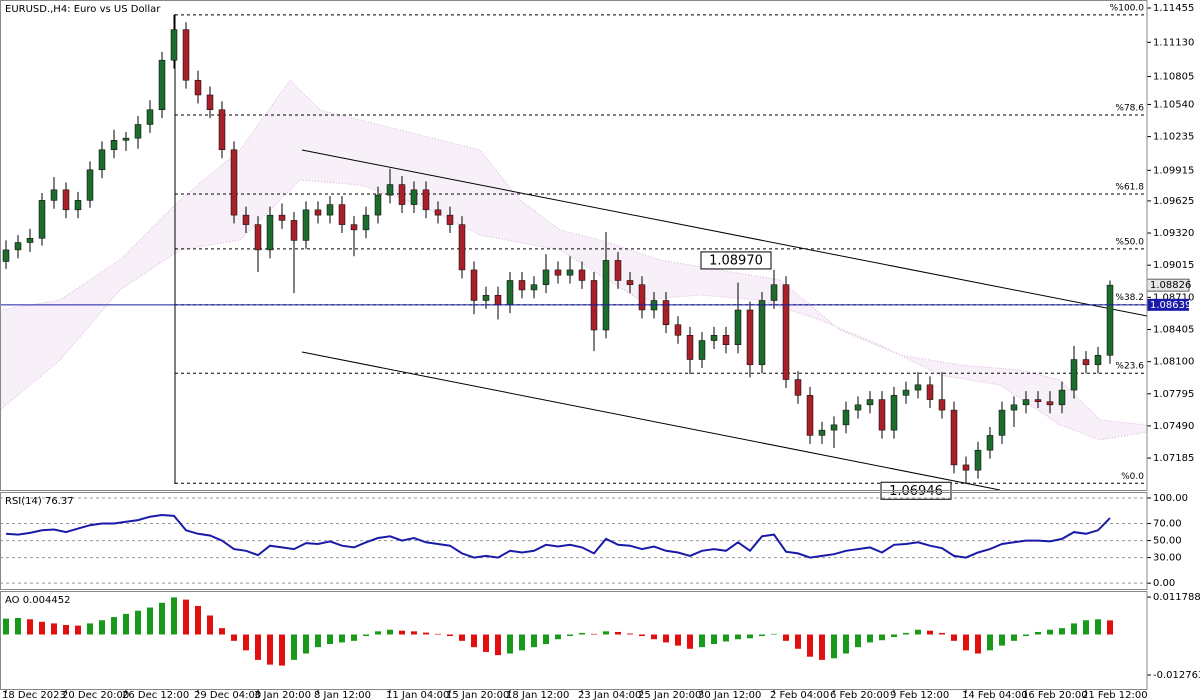  Describe the element at coordinates (1129, 367) in the screenshot. I see `fib-label: %23.6` at that location.